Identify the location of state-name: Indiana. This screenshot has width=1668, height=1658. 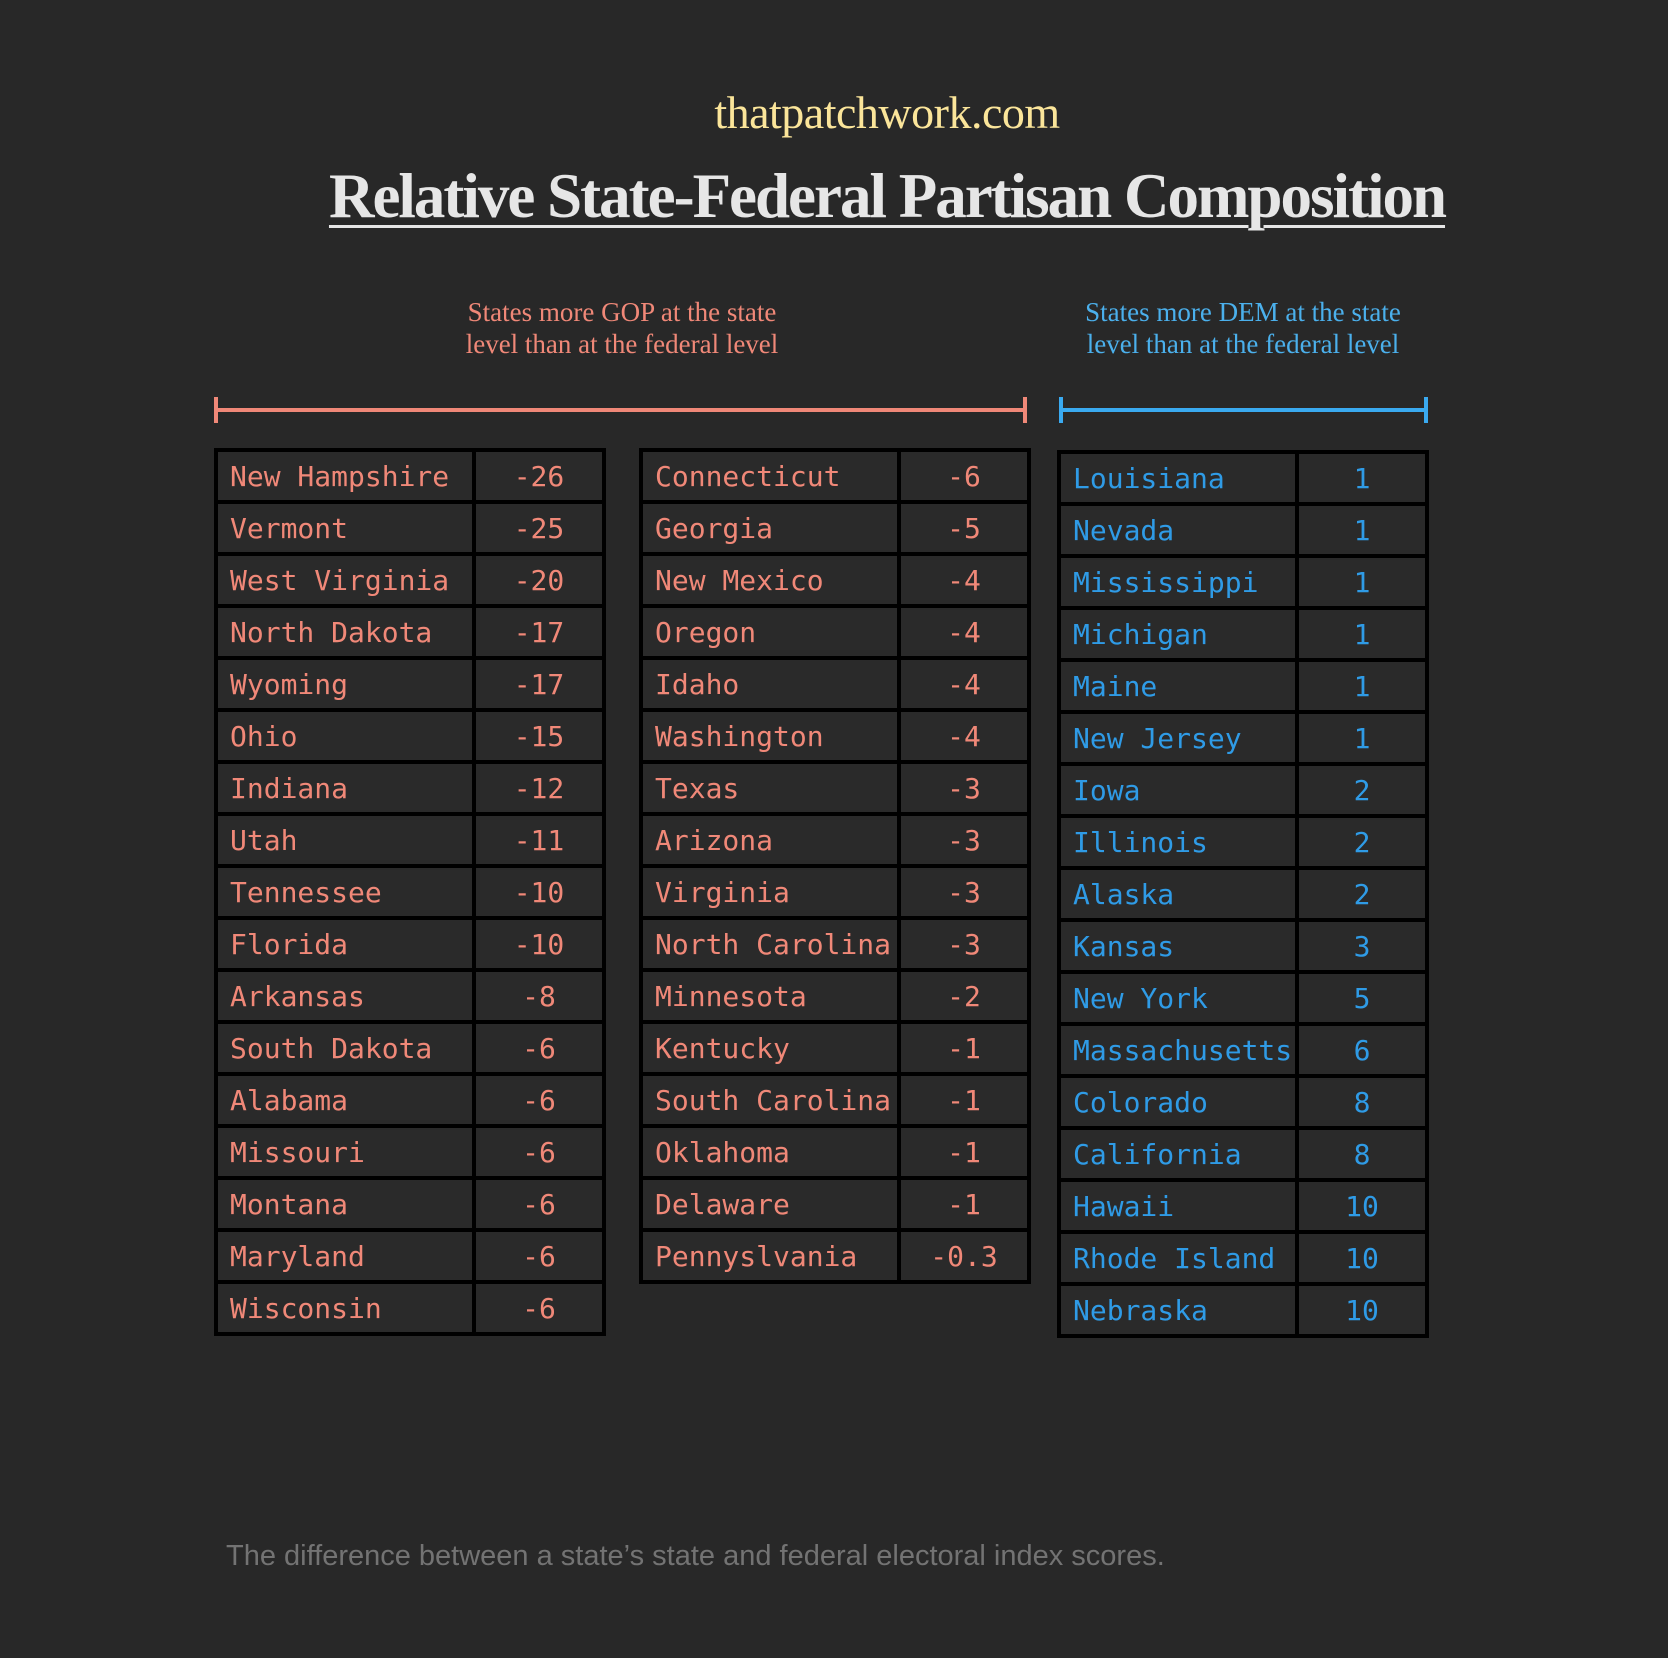
(345, 788).